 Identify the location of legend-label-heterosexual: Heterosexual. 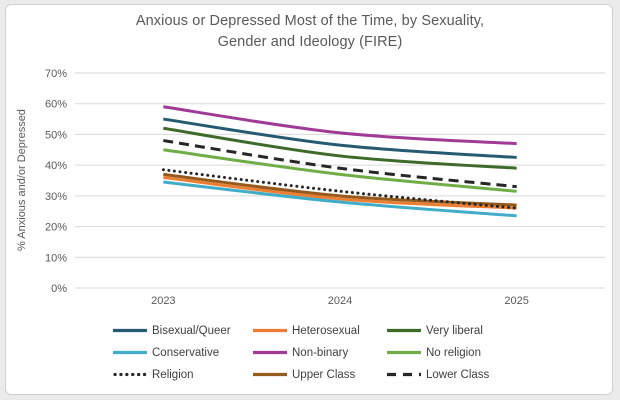
(326, 330).